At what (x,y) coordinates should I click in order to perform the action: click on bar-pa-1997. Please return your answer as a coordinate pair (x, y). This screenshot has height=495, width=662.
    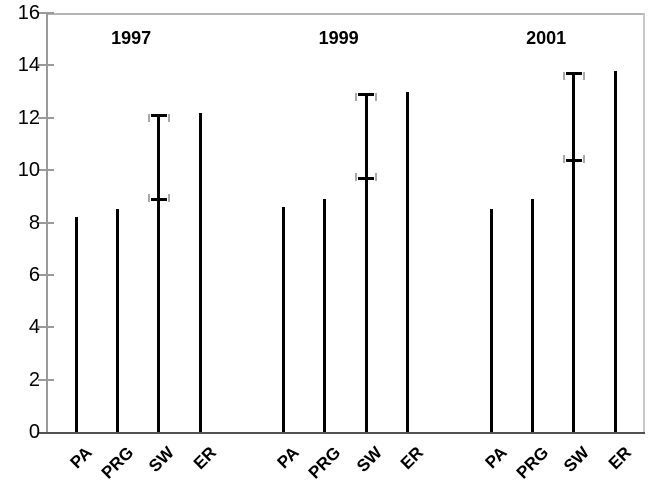
    Looking at the image, I should click on (76, 324).